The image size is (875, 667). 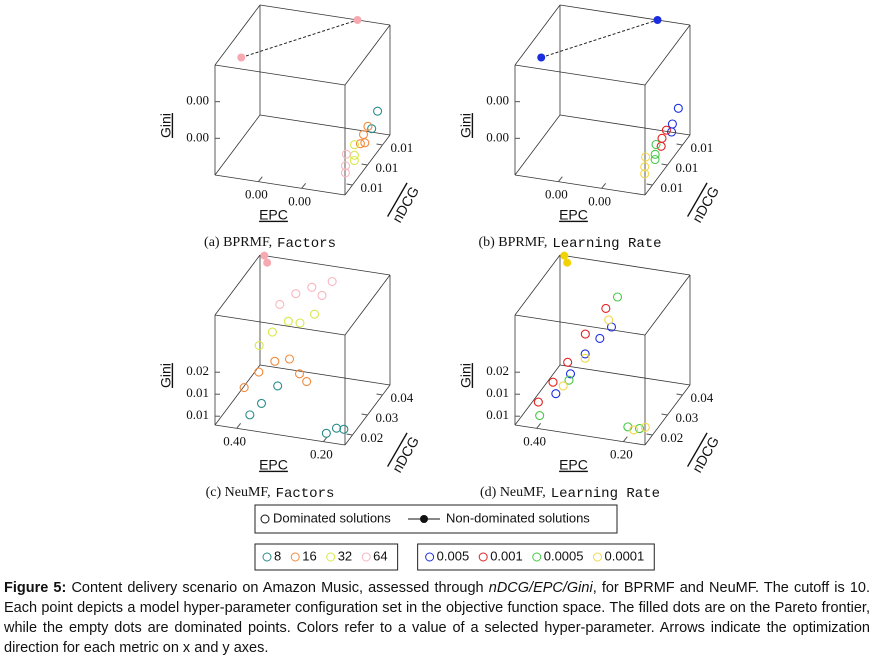 I want to click on series-legend: 8 16 32 64, so click(x=326, y=557).